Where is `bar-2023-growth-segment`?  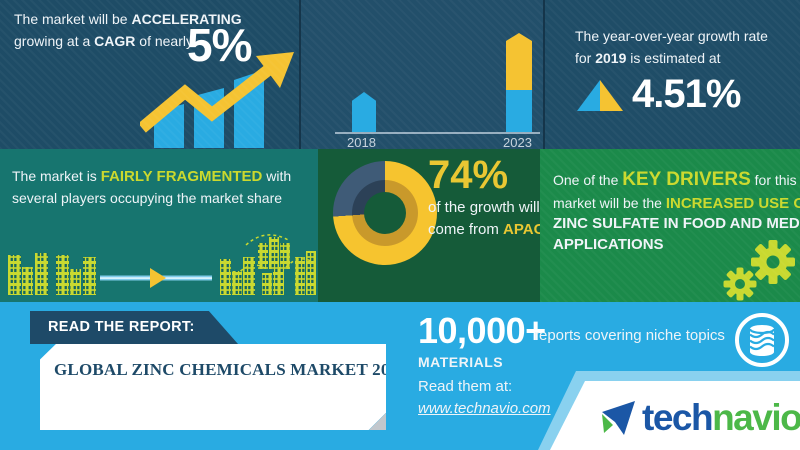 bar-2023-growth-segment is located at coordinates (519, 61).